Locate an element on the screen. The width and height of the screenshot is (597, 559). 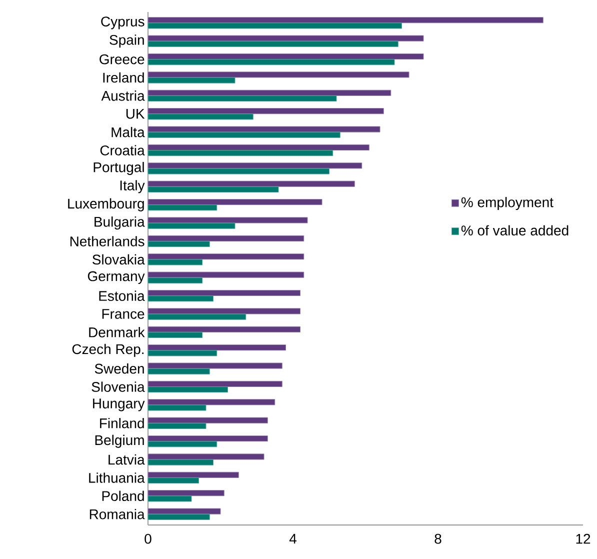
y-tick-label: Germany is located at coordinates (116, 277).